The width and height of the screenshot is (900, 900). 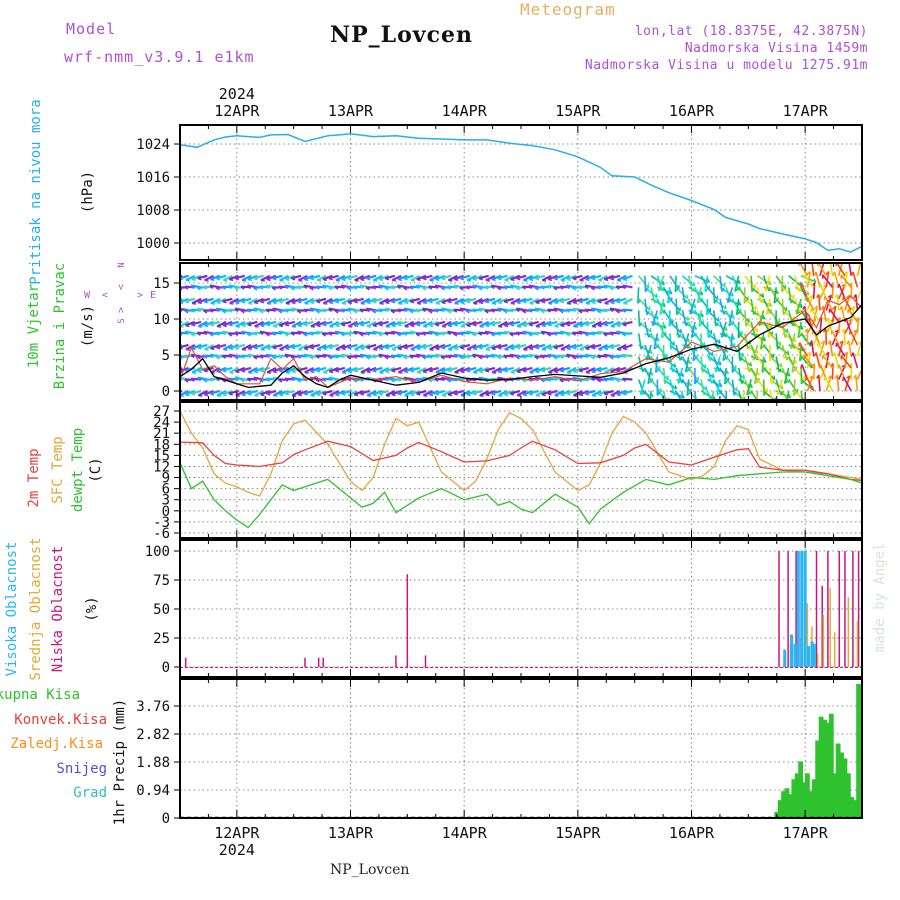 I want to click on wind-y-tick-label: 10, so click(x=161, y=320).